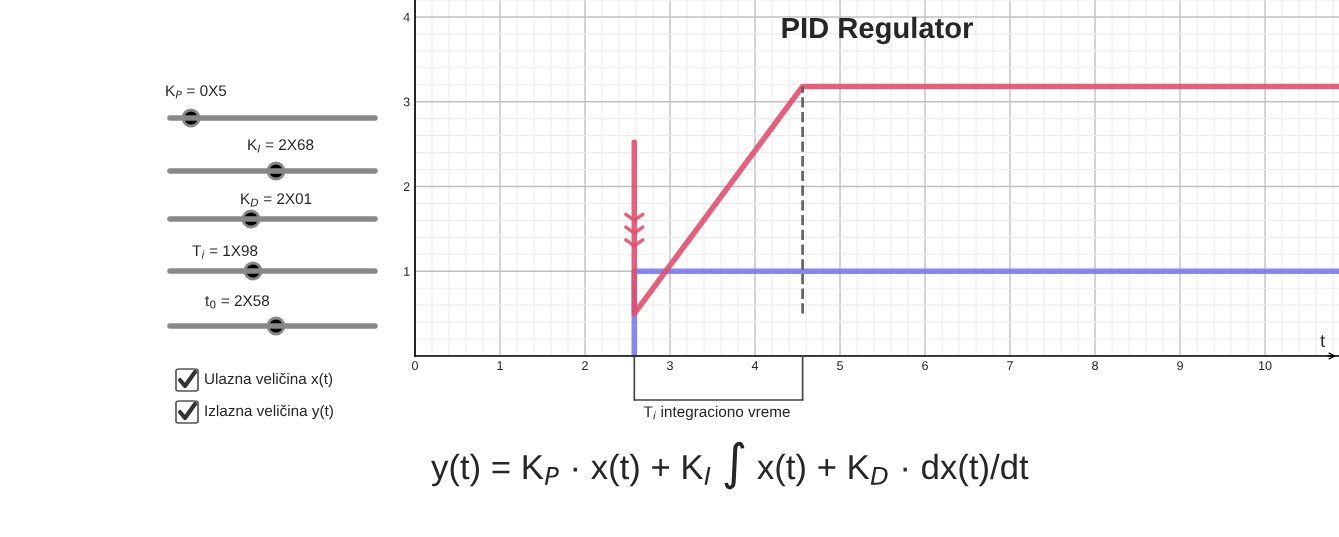  Describe the element at coordinates (925, 366) in the screenshot. I see `x-tick-label: 6` at that location.